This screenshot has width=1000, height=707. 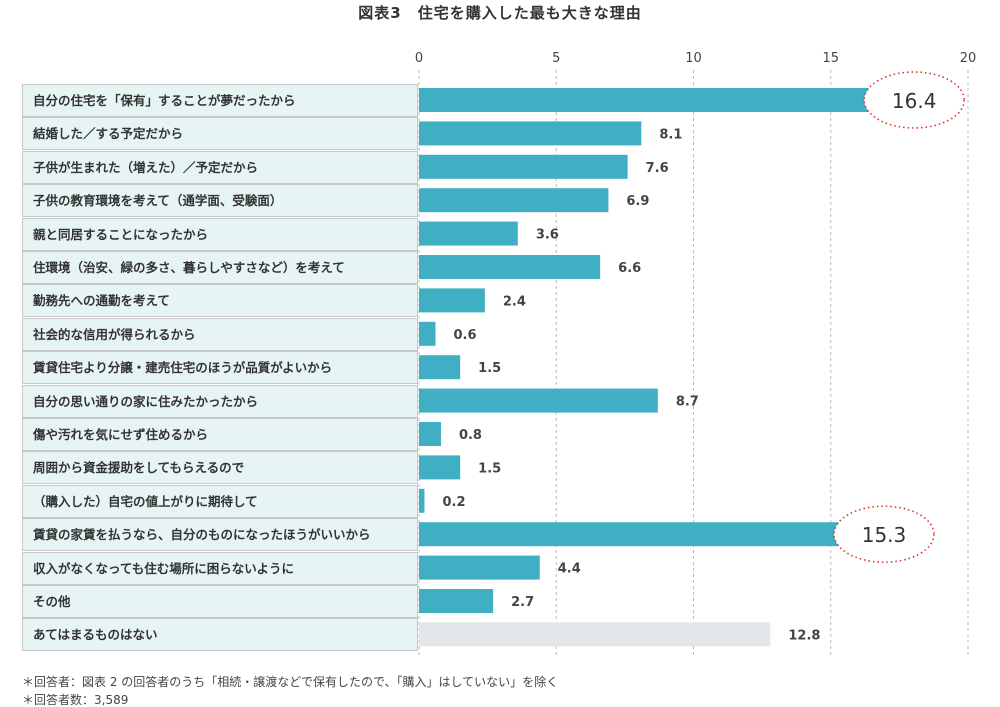 I want to click on category-label: 賃貸の家賃を払うなら、自分のものになったほうがいいから, so click(x=220, y=535).